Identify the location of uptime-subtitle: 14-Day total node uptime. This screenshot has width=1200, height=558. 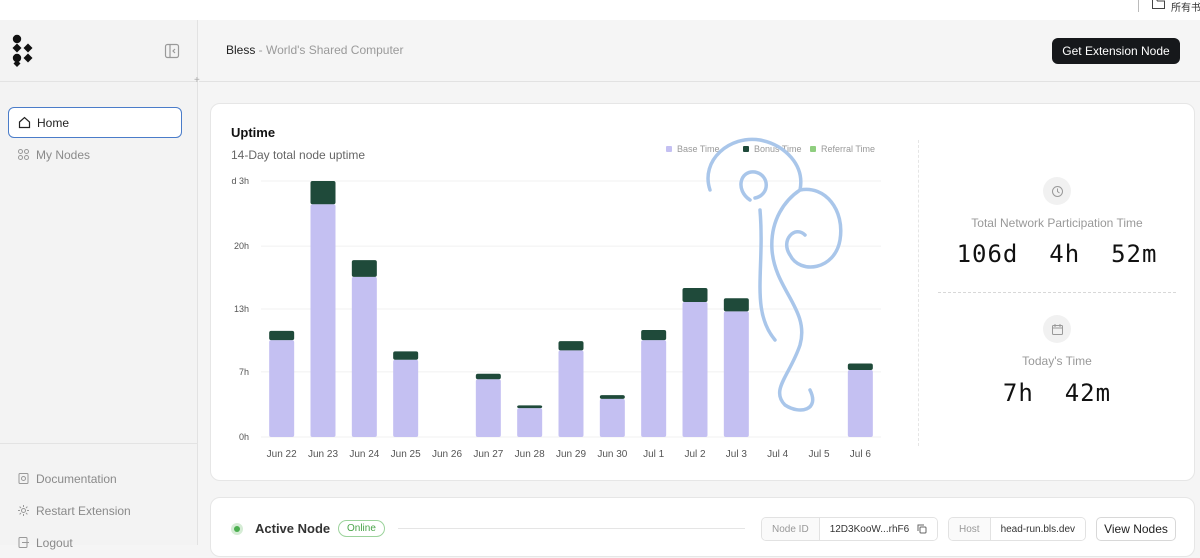
(298, 155).